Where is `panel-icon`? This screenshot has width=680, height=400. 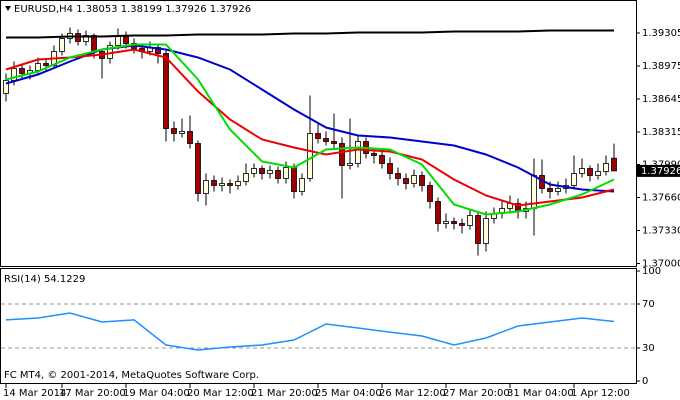
panel-icon is located at coordinates (8, 8).